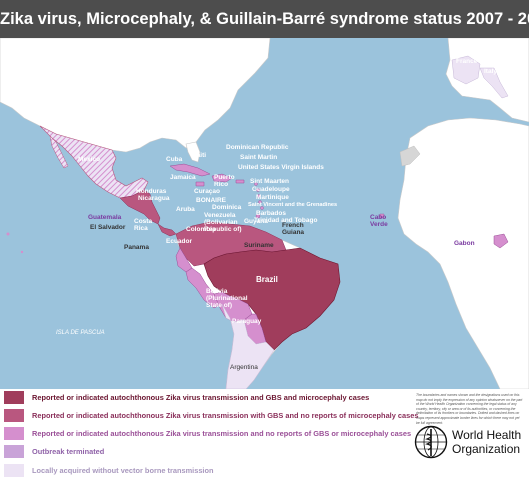  Describe the element at coordinates (271, 189) in the screenshot. I see `label-guadeloupe: Guadeloupe` at that location.